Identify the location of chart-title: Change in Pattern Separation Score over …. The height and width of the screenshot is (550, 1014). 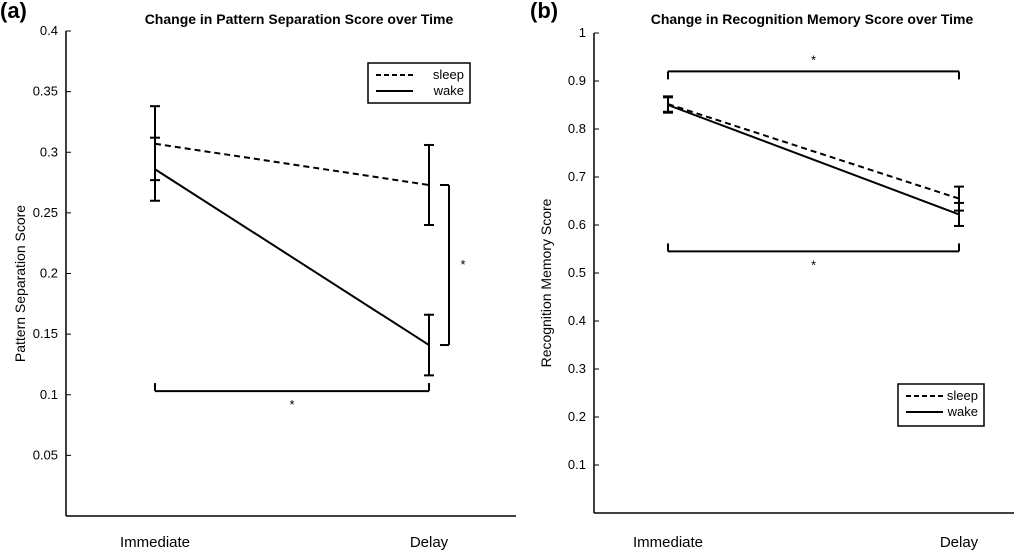
(299, 19).